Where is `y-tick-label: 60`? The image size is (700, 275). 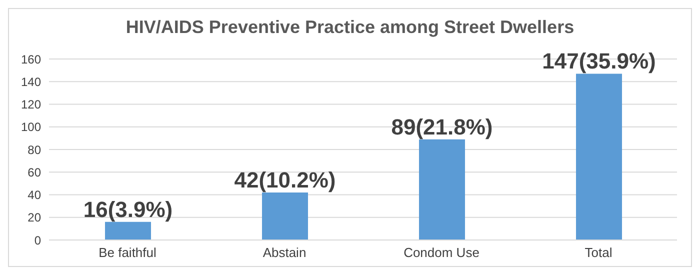
y-tick-label: 60 is located at coordinates (35, 172).